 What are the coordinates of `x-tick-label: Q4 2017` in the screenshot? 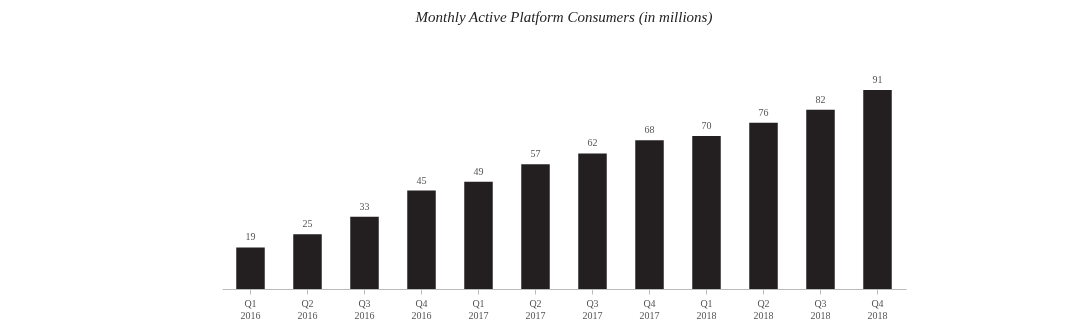 It's located at (649, 309).